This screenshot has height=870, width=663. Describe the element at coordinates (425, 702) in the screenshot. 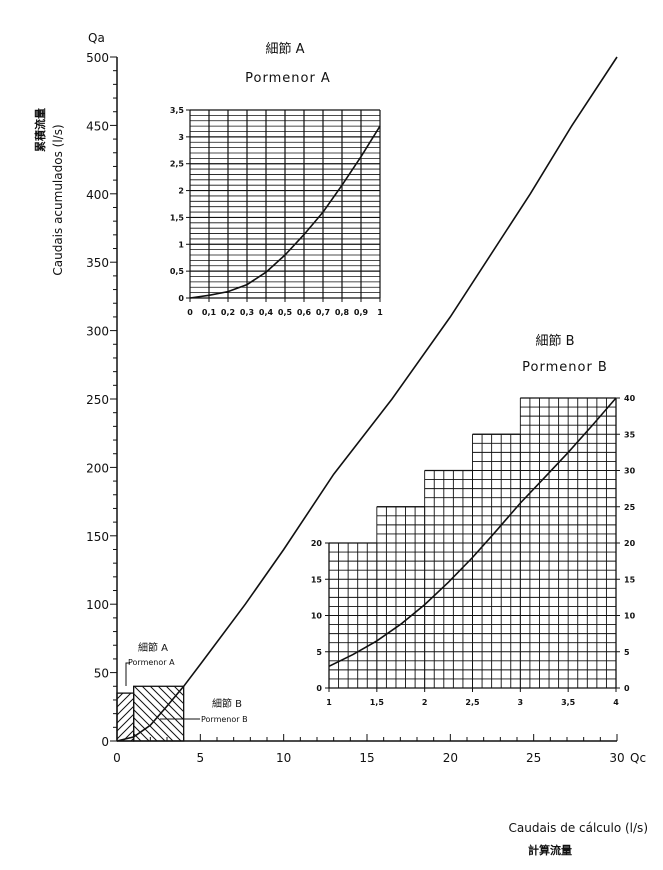

I see `x-tick-label: 2` at that location.